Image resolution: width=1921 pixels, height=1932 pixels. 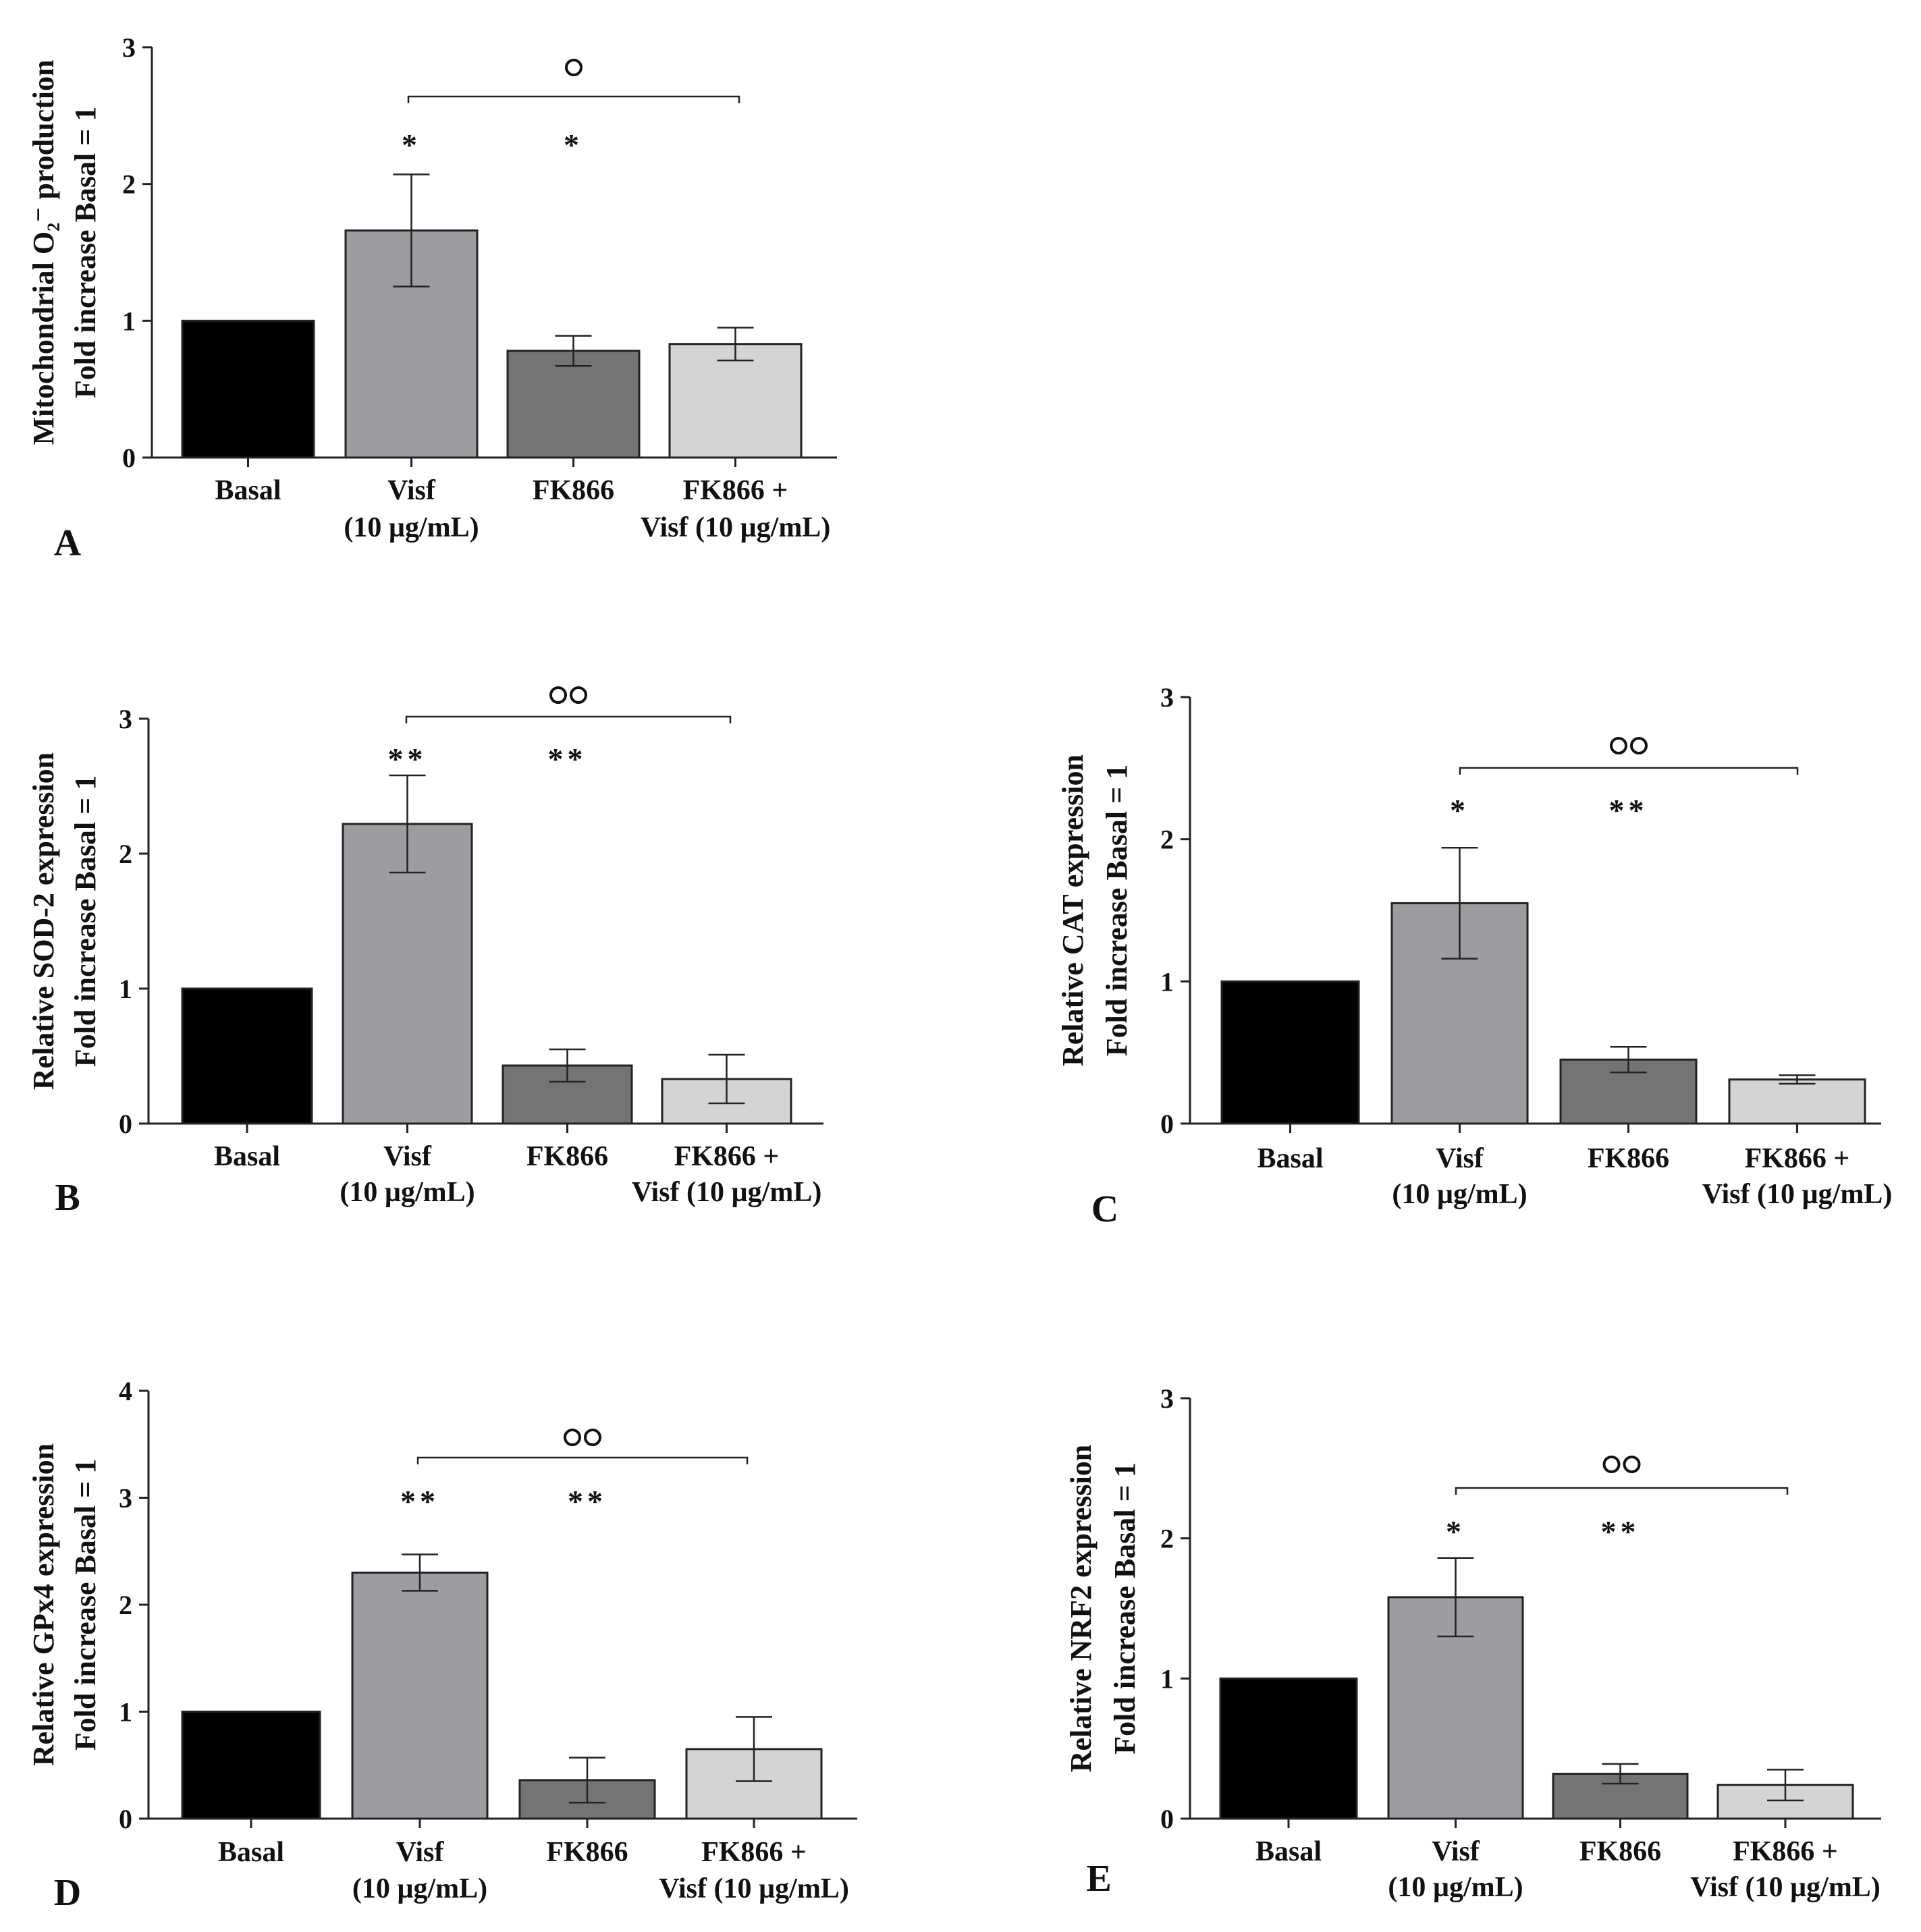 What do you see at coordinates (43, 921) in the screenshot?
I see `y-axis-label: Relative SOD-2 expression` at bounding box center [43, 921].